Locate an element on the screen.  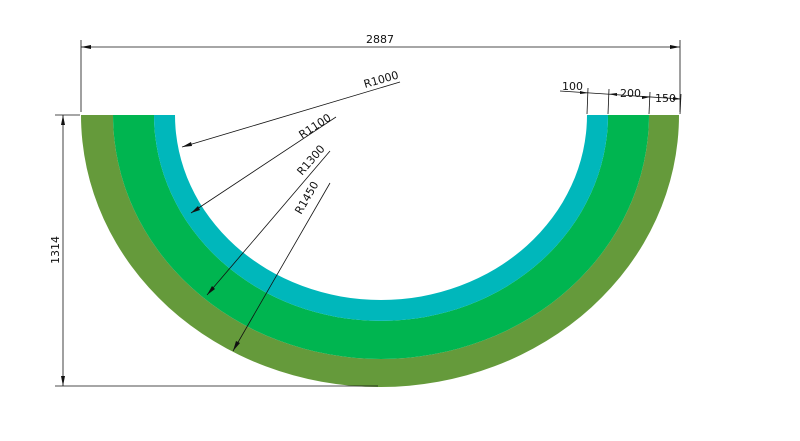
width-dimension: 2887 is located at coordinates (380, 72).